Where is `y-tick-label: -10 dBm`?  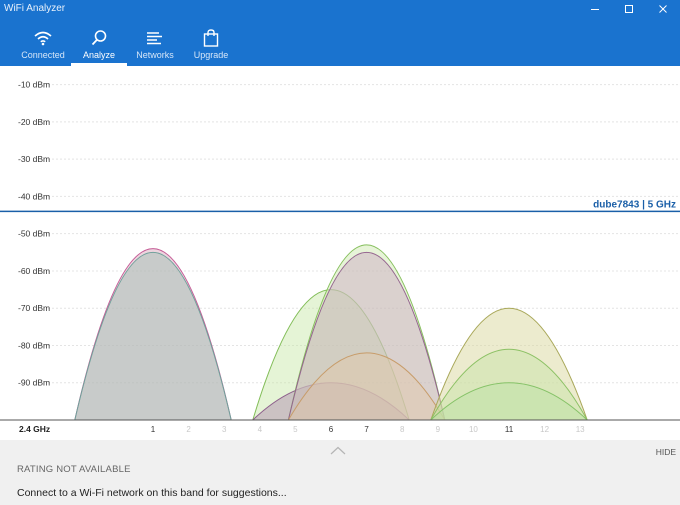 y-tick-label: -10 dBm is located at coordinates (34, 85).